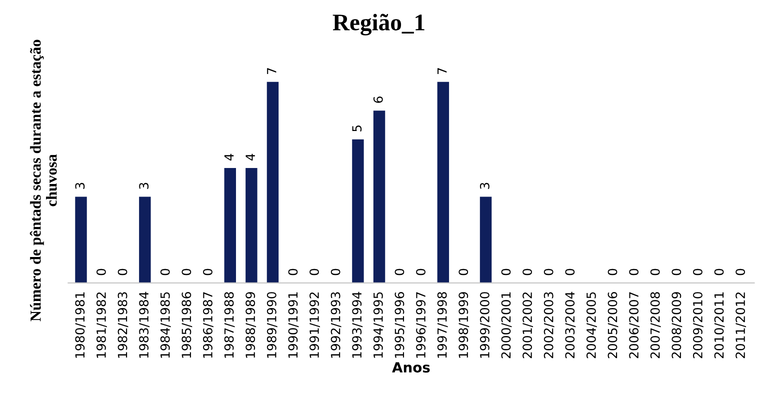 The height and width of the screenshot is (410, 758). Describe the element at coordinates (315, 325) in the screenshot. I see `x-tick-label: 1991/1992` at that location.